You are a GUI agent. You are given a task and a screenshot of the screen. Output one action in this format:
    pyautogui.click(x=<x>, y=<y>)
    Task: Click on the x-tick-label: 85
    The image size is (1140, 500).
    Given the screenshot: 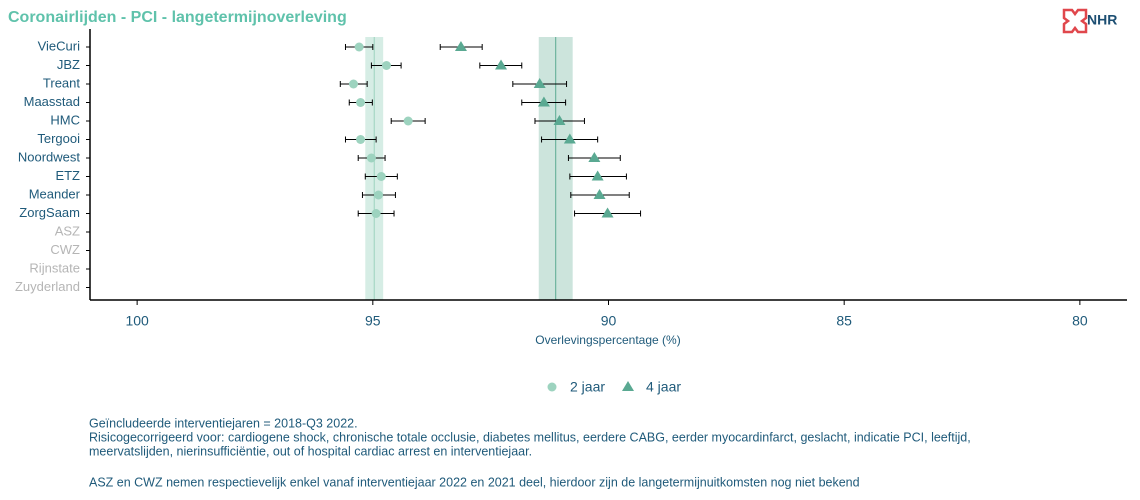 What is the action you would take?
    pyautogui.click(x=844, y=321)
    